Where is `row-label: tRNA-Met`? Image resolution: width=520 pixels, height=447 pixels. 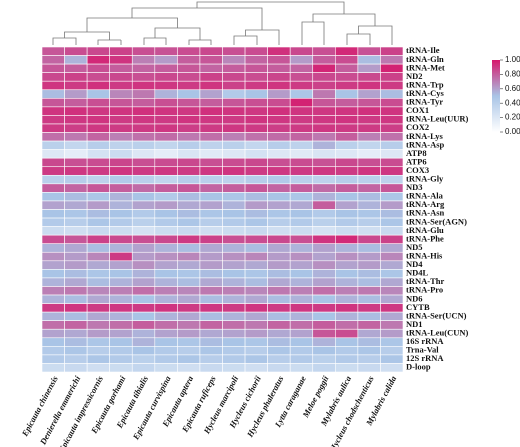 row-label: tRNA-Met is located at coordinates (425, 67).